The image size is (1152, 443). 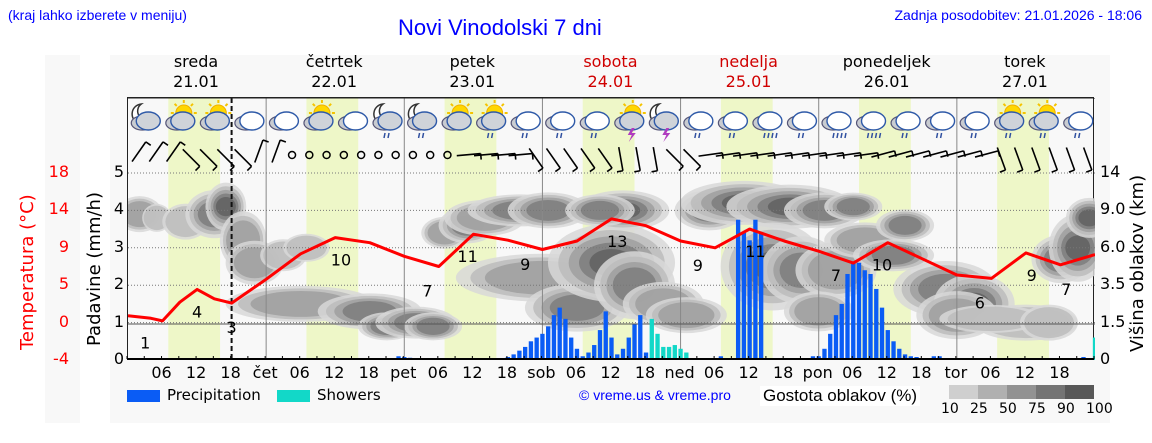 What do you see at coordinates (1066, 289) in the screenshot?
I see `temperature-value-label: 7` at bounding box center [1066, 289].